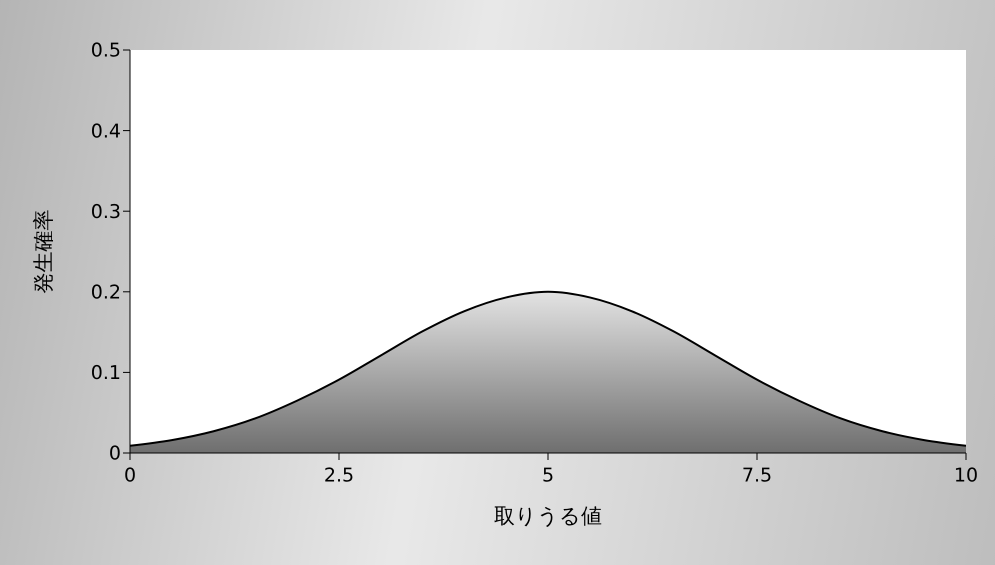  What do you see at coordinates (114, 453) in the screenshot?
I see `y-tick-label: 0` at bounding box center [114, 453].